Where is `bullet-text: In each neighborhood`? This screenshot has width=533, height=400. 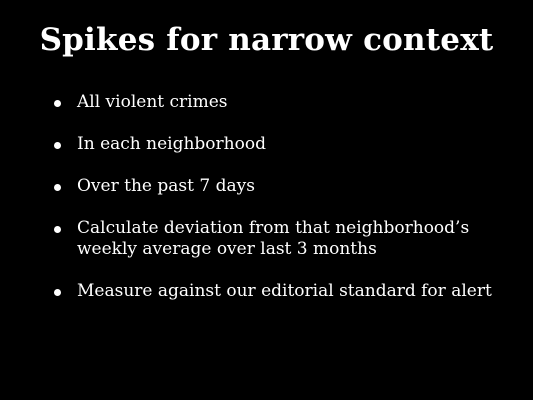
bullet-text: In each neighborhood is located at coordinates (171, 144).